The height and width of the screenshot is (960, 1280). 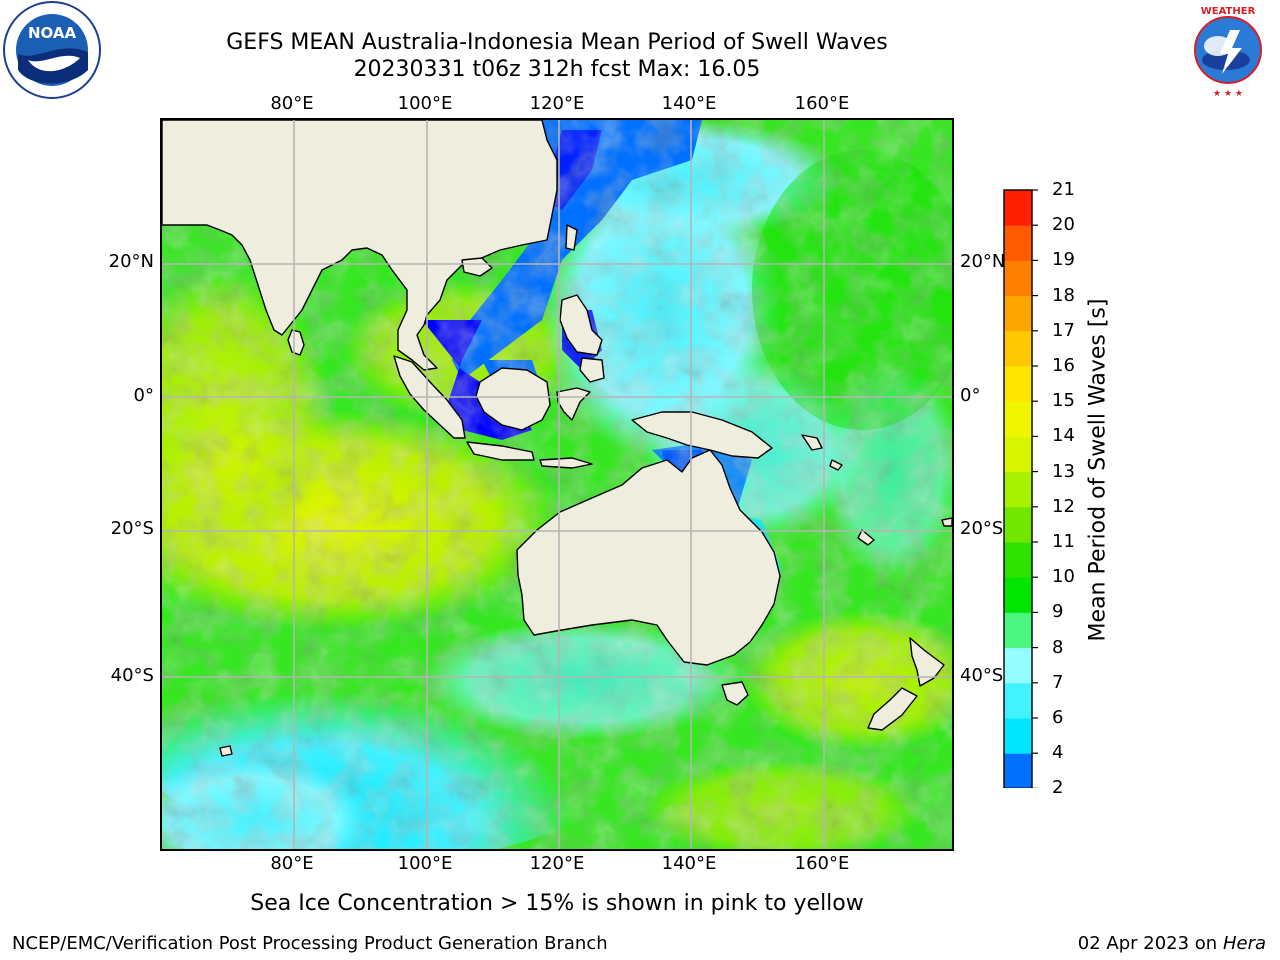 What do you see at coordinates (360, 245) in the screenshot?
I see `land-asia` at bounding box center [360, 245].